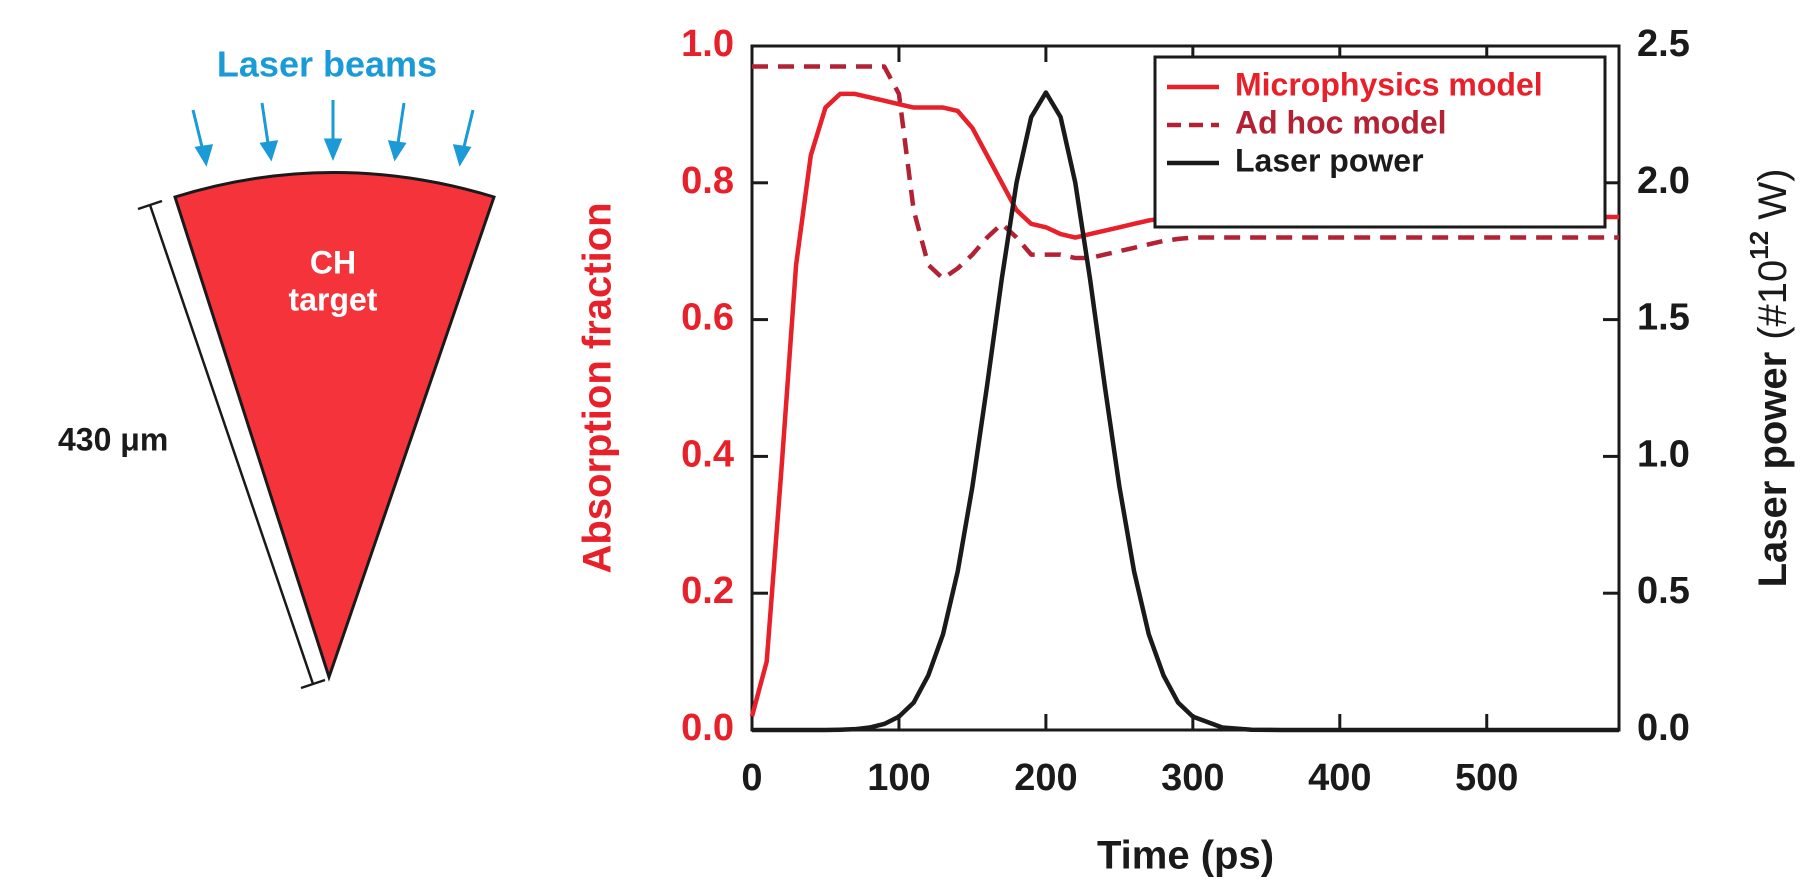 This screenshot has width=1800, height=885. Describe the element at coordinates (1389, 84) in the screenshot. I see `legend-label: Microphysics model` at that location.